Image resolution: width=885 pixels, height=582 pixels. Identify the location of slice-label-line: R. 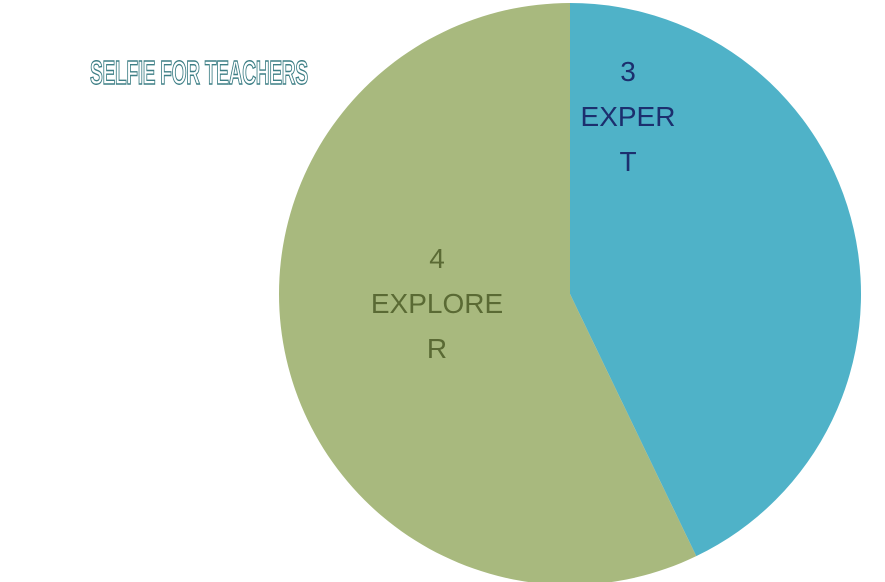
(437, 348).